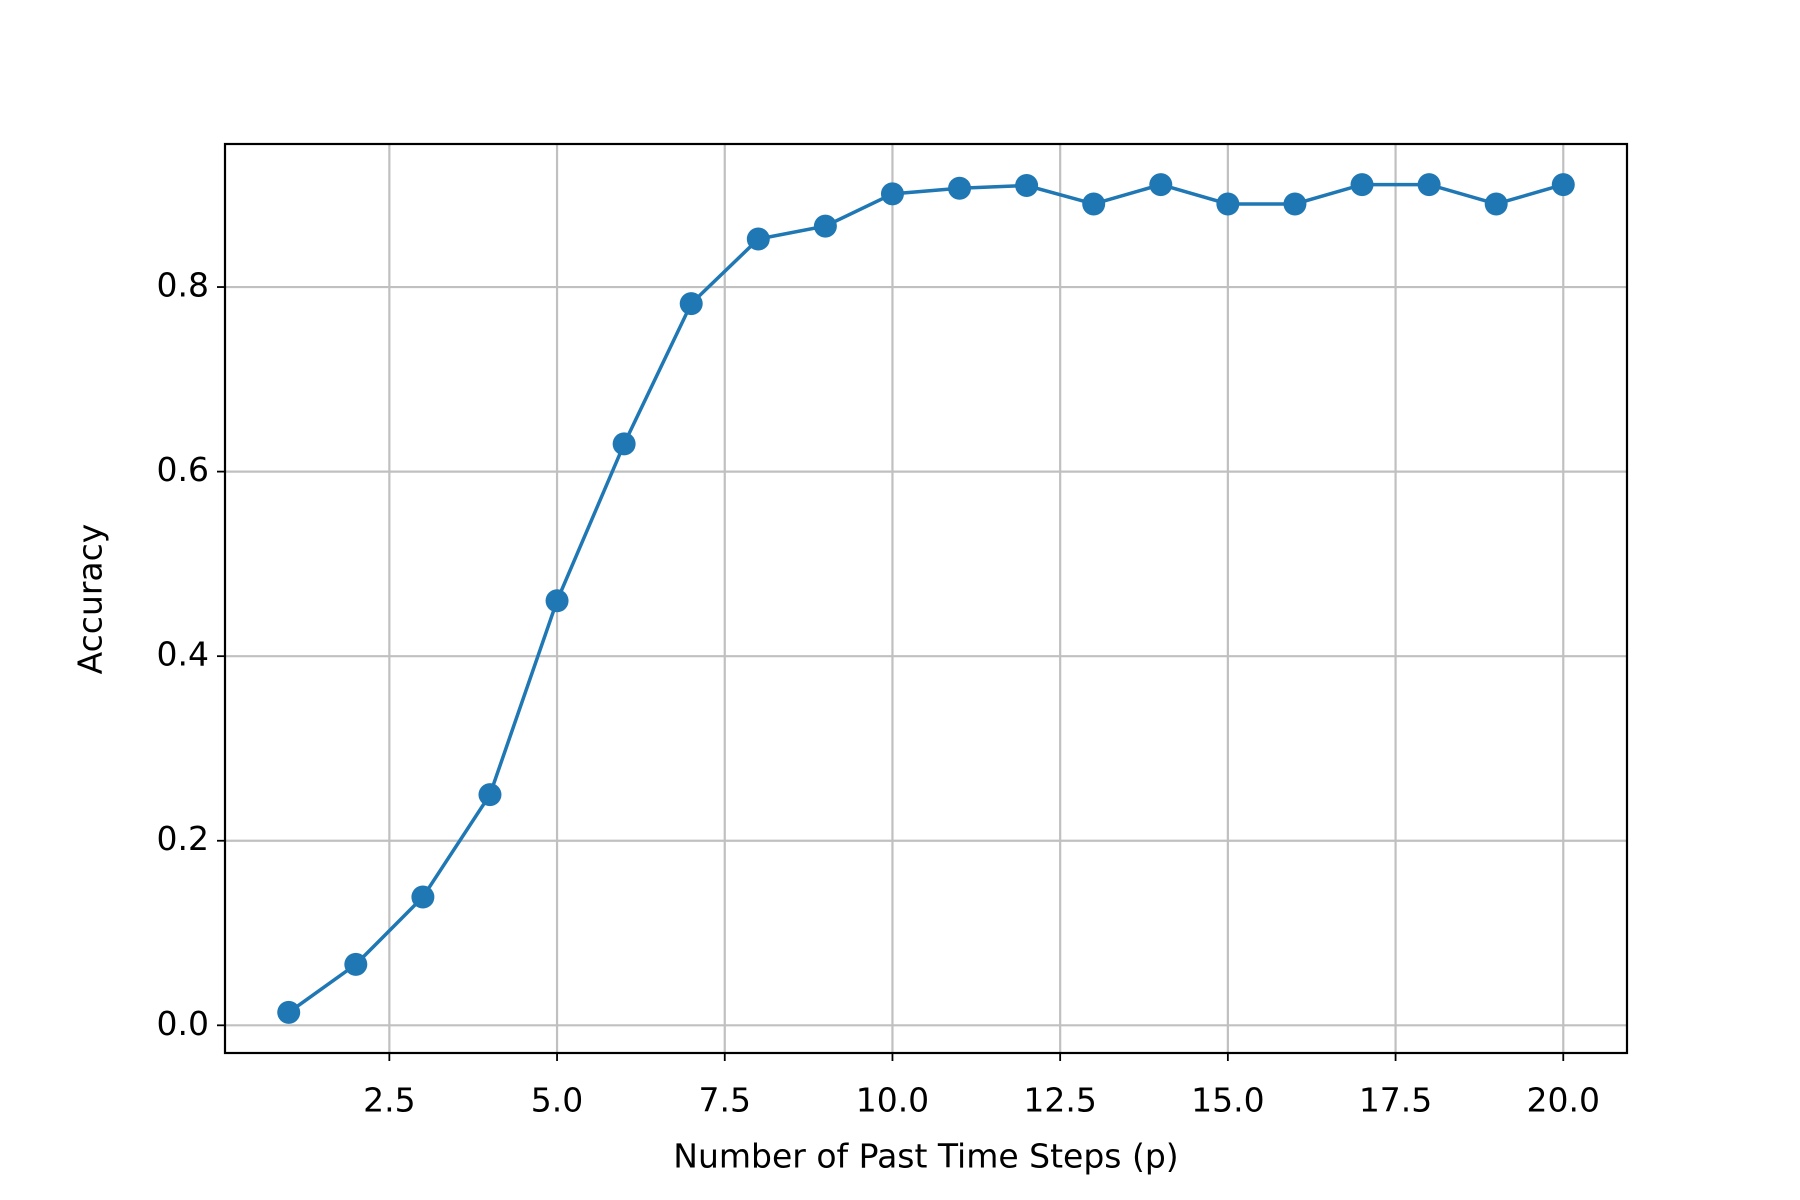 This screenshot has width=1800, height=1200. Describe the element at coordinates (1563, 1100) in the screenshot. I see `x-tick-label: 20.0` at that location.